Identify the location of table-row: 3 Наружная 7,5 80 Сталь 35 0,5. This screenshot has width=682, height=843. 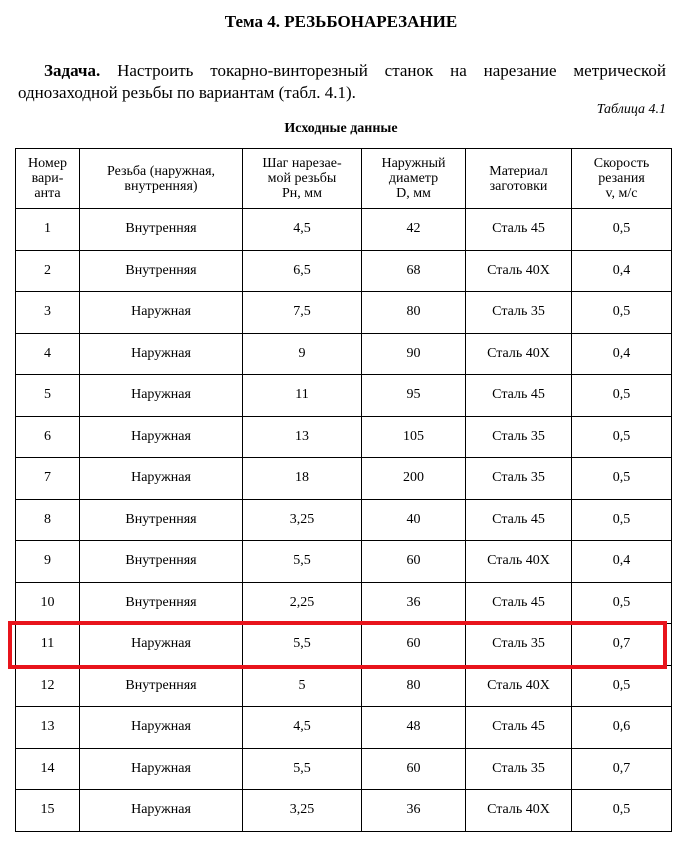
(343, 312).